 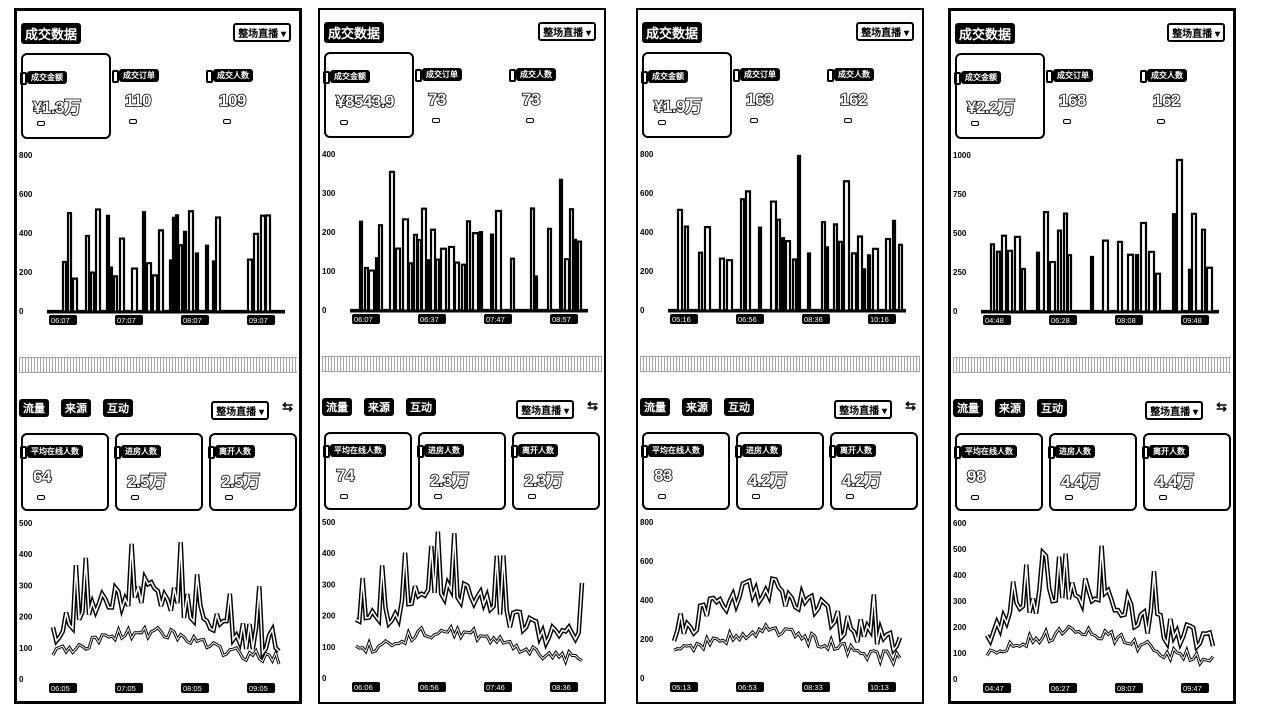 I want to click on traffic-chart: 800 600 400 200 0 05:13 06:53 08:33 10:13, so click(x=780, y=609).